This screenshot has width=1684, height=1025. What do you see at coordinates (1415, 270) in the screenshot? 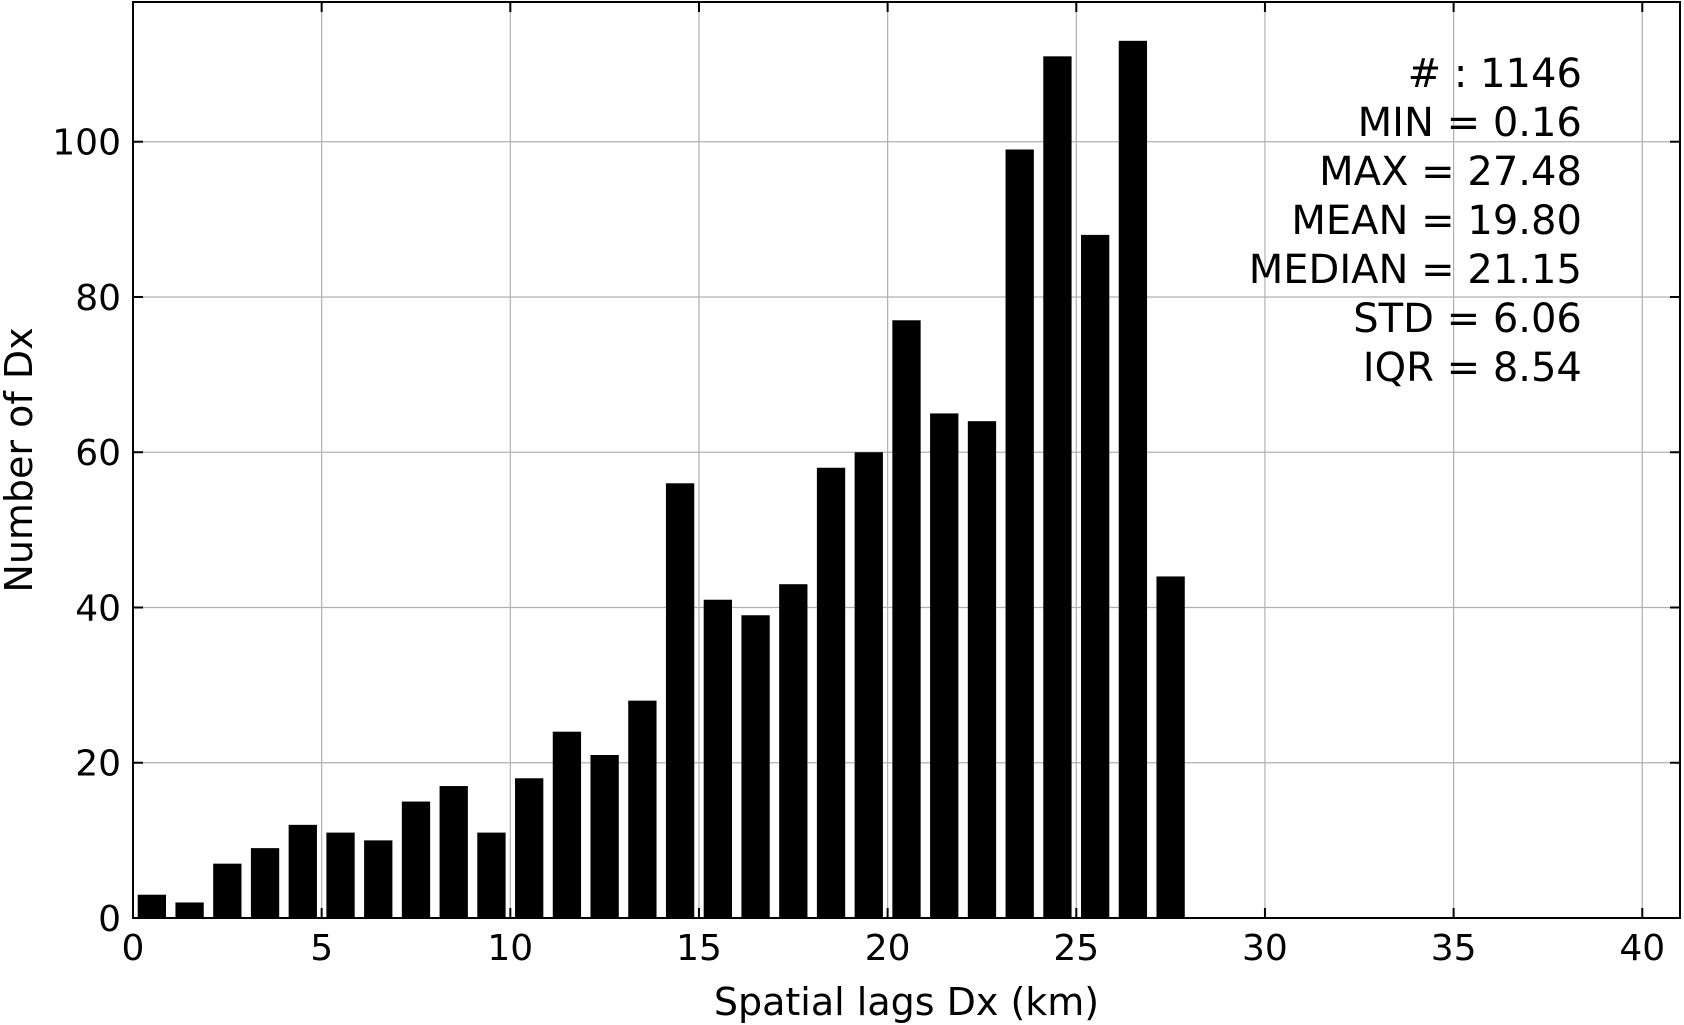
I see `stat-line: MEDIAN = 21.15` at bounding box center [1415, 270].